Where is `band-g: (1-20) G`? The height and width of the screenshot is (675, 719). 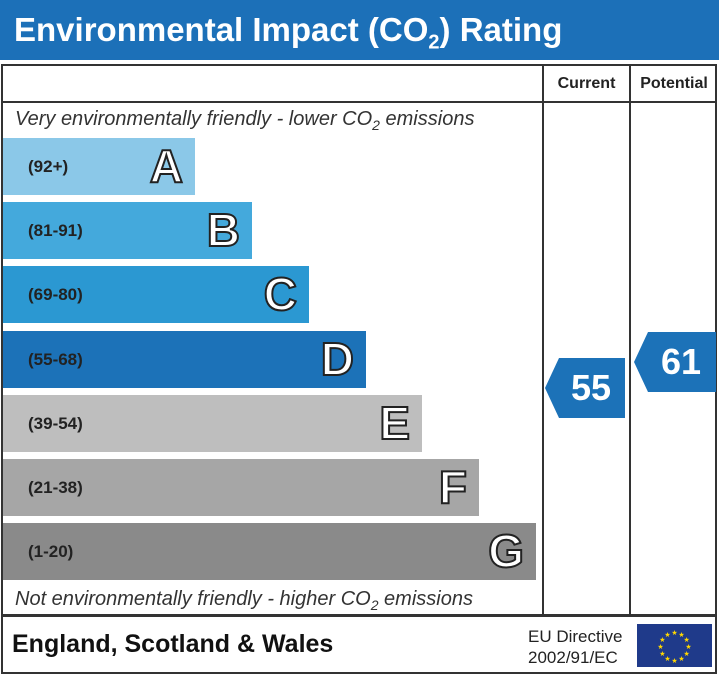
band-g: (1-20) G is located at coordinates (269, 552).